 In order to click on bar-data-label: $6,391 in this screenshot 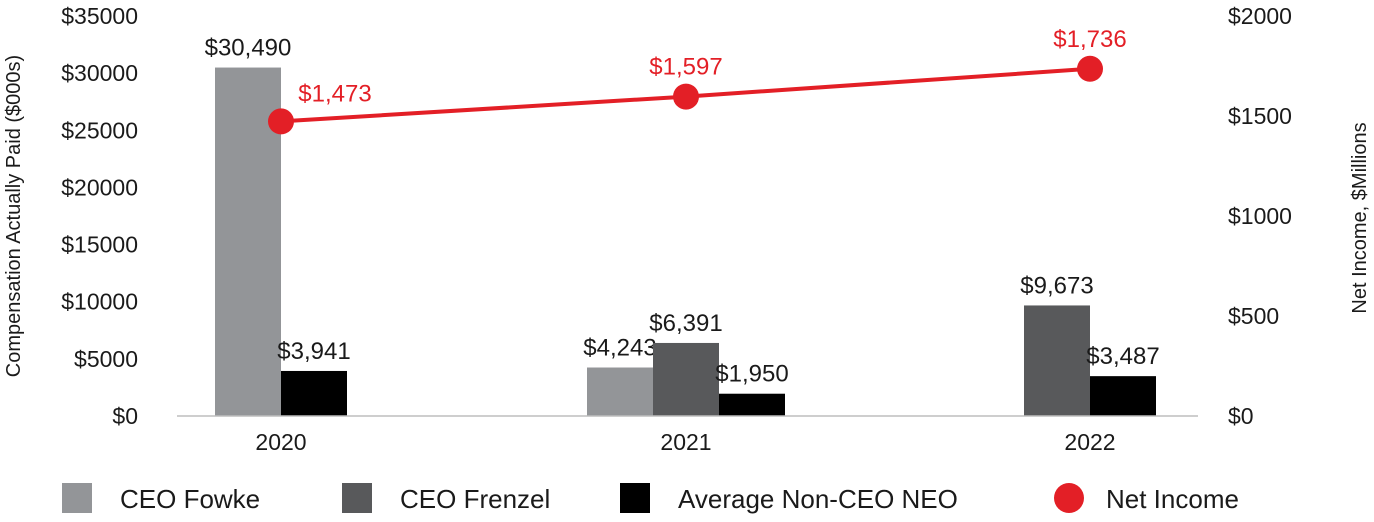, I will do `click(685, 323)`.